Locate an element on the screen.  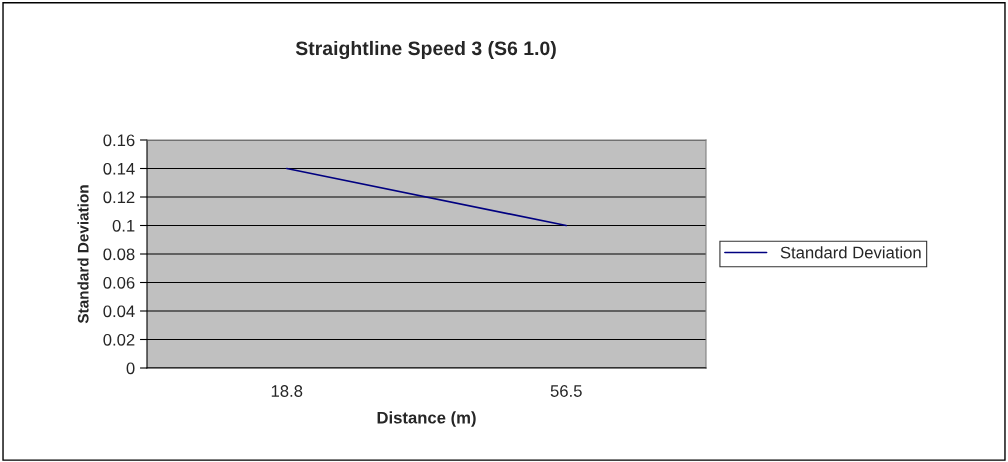
x-tick-label: 18.8 is located at coordinates (287, 391).